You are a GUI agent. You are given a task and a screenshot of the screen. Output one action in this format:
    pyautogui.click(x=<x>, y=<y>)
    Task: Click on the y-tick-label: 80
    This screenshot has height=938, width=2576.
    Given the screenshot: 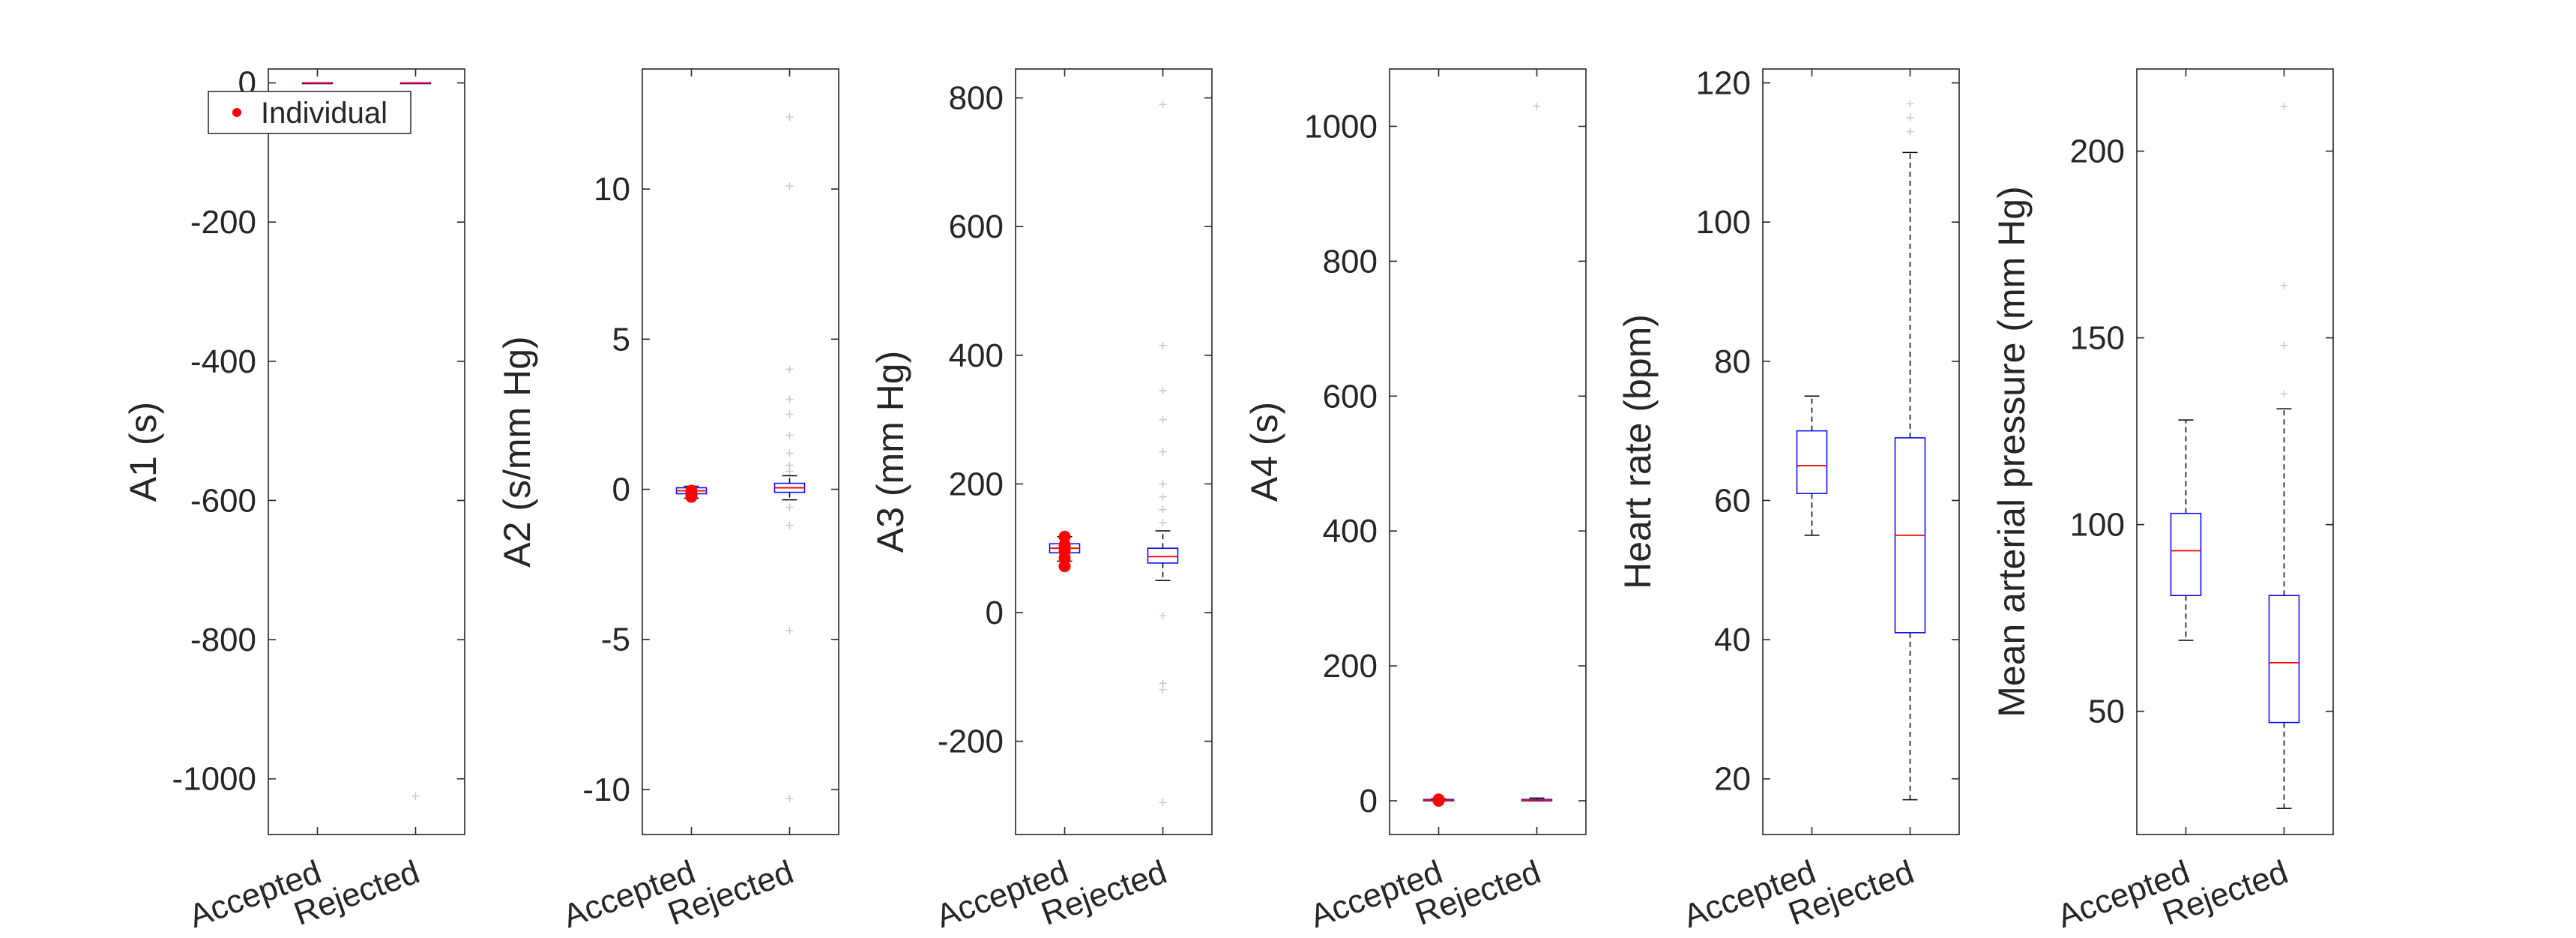 What is the action you would take?
    pyautogui.click(x=1733, y=362)
    